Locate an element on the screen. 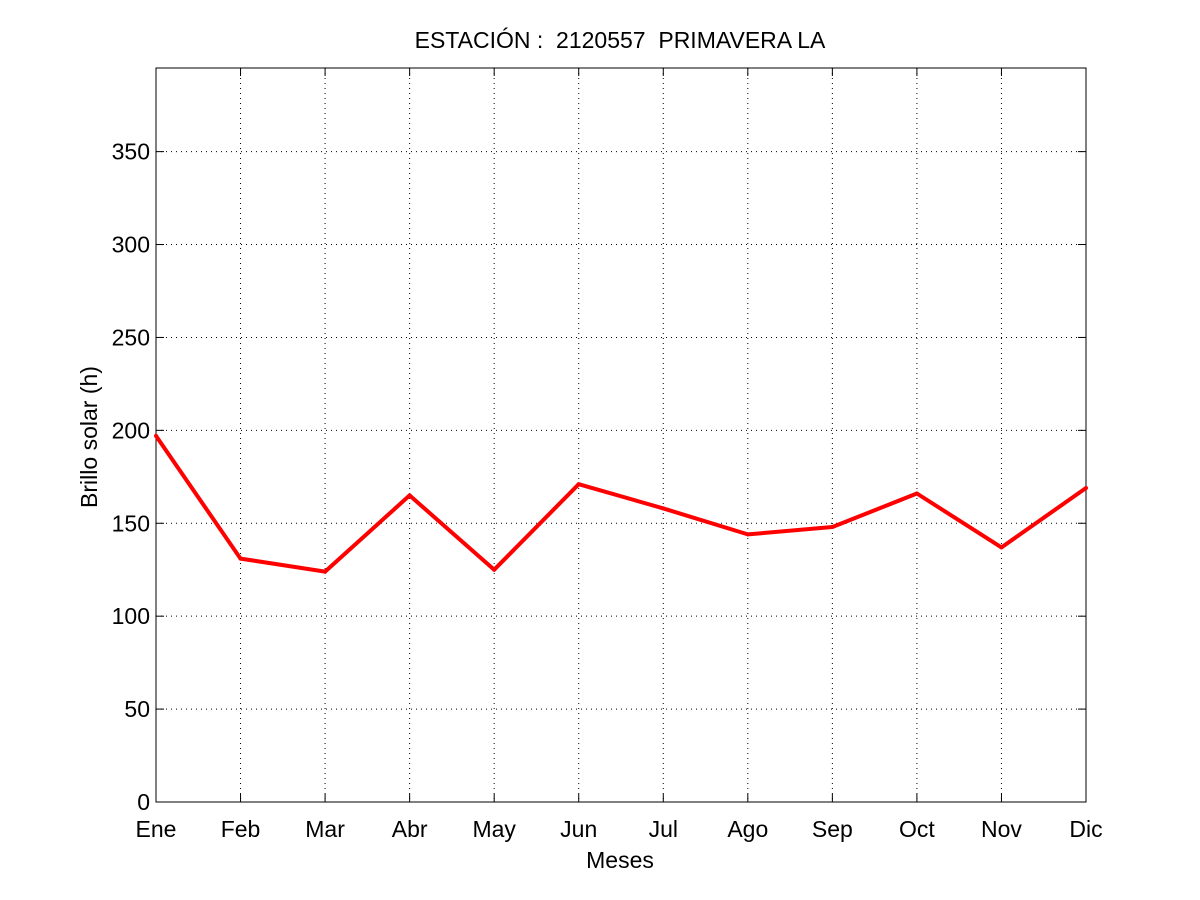 The width and height of the screenshot is (1200, 900). x-tick-label: Nov is located at coordinates (1001, 829).